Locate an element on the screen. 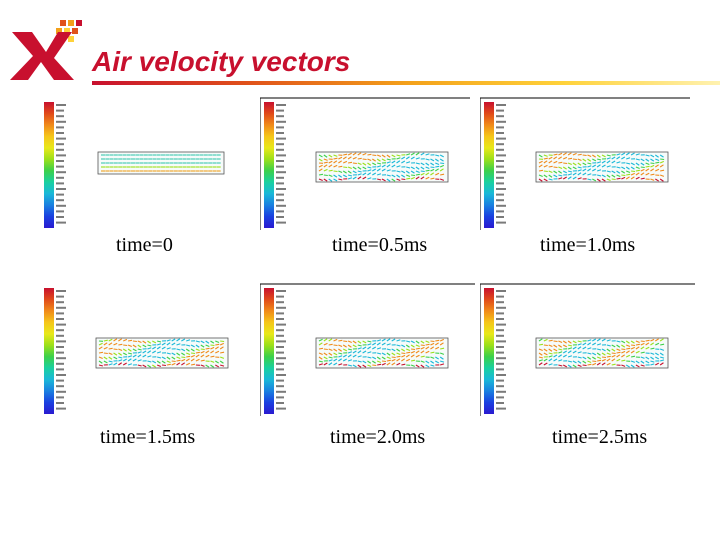 The height and width of the screenshot is (540, 720). panel-caption-2: time=1.0ms is located at coordinates (588, 245).